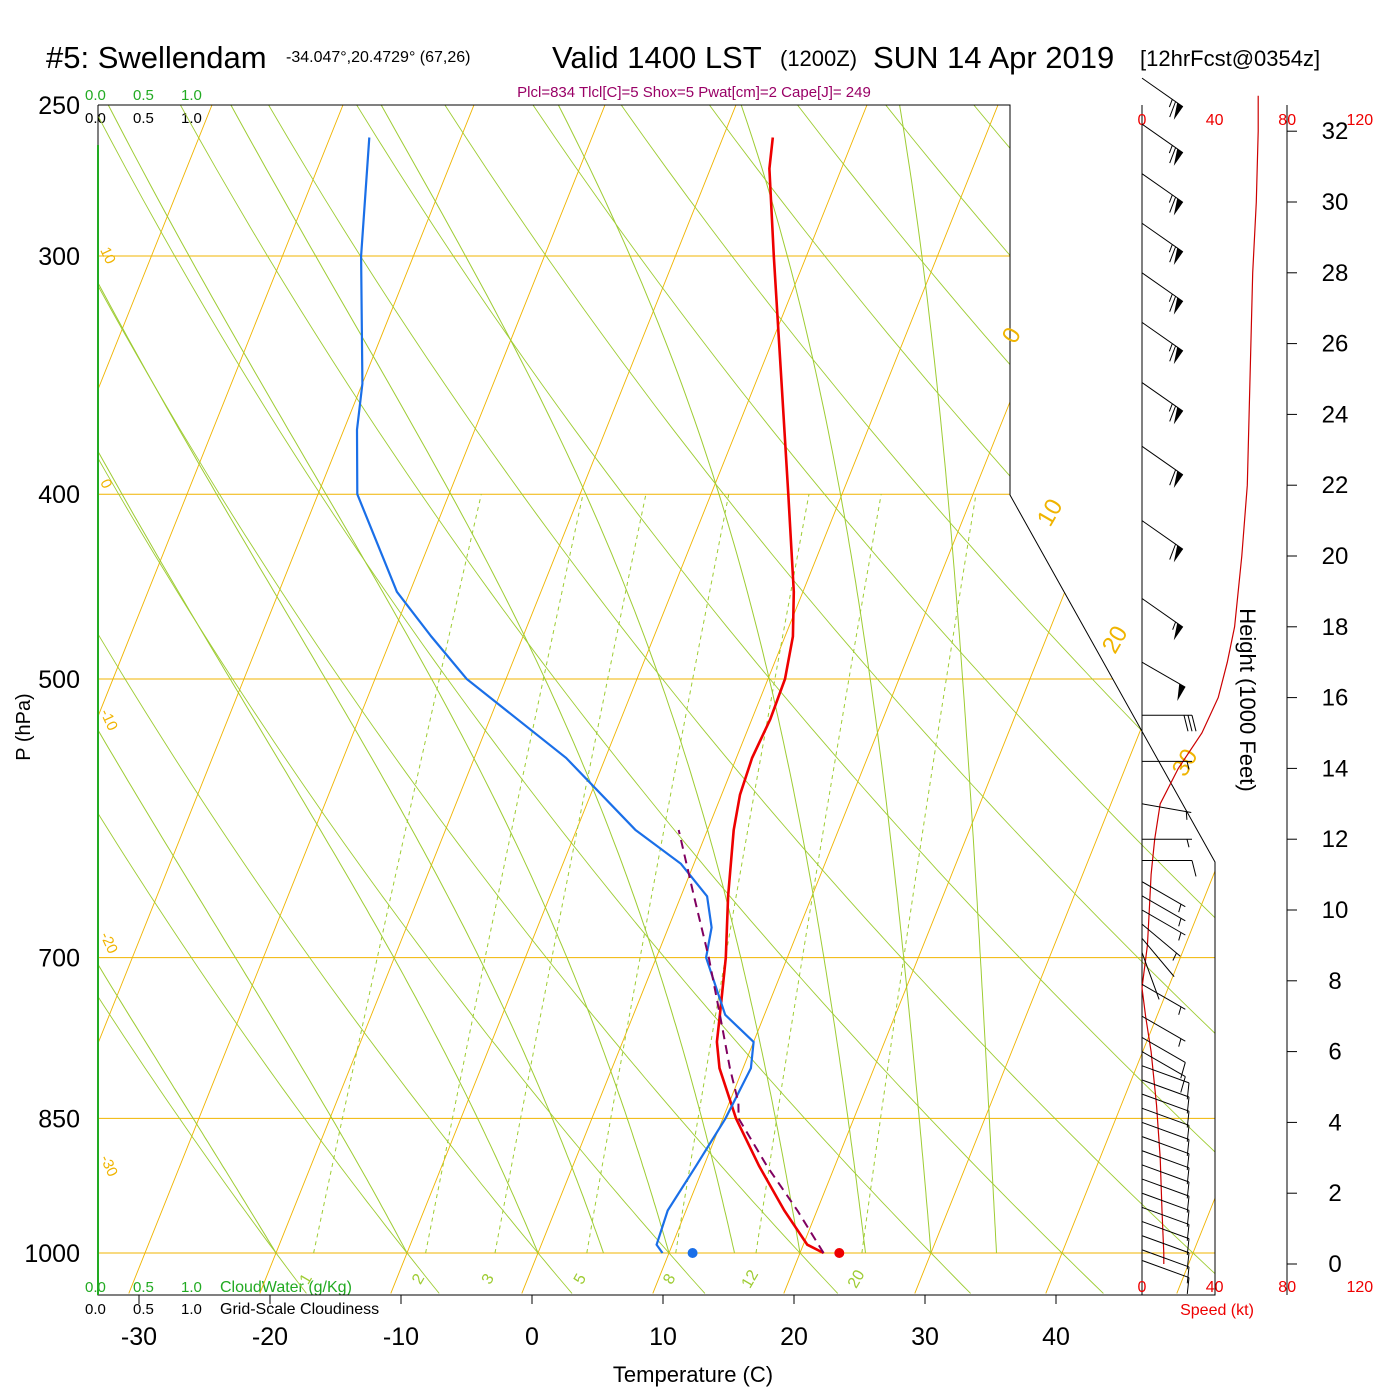 The height and width of the screenshot is (1400, 1400). What do you see at coordinates (143, 95) in the screenshot?
I see `cloudwater-tick: 0.5` at bounding box center [143, 95].